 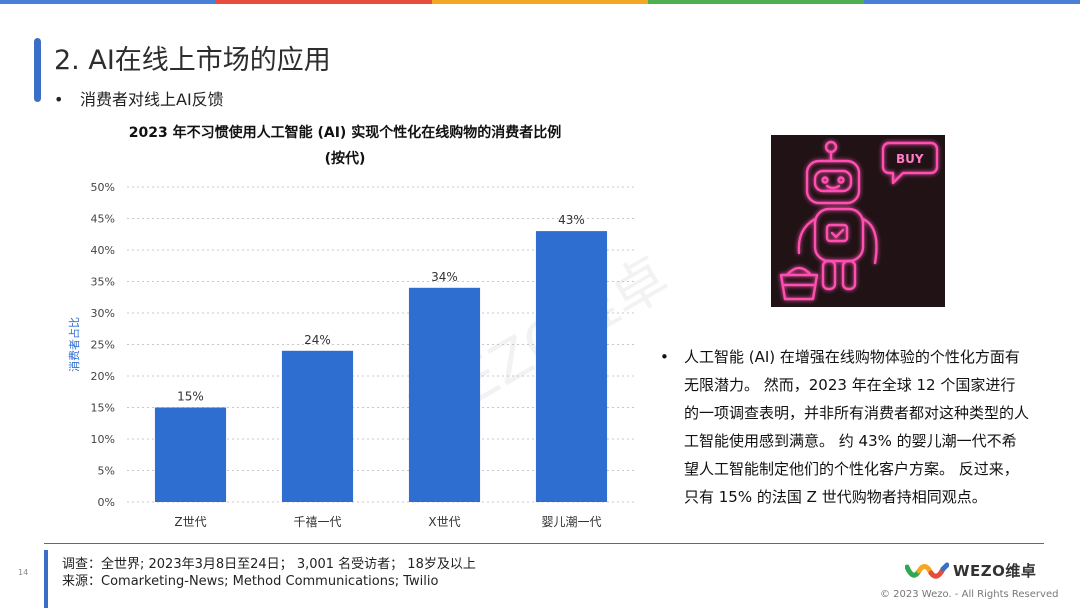 What do you see at coordinates (345, 133) in the screenshot?
I see `chart-title-line1: 2023 年不习惯使用人工智能 (AI) 实现个性化在线购物的消费者比例` at bounding box center [345, 133].